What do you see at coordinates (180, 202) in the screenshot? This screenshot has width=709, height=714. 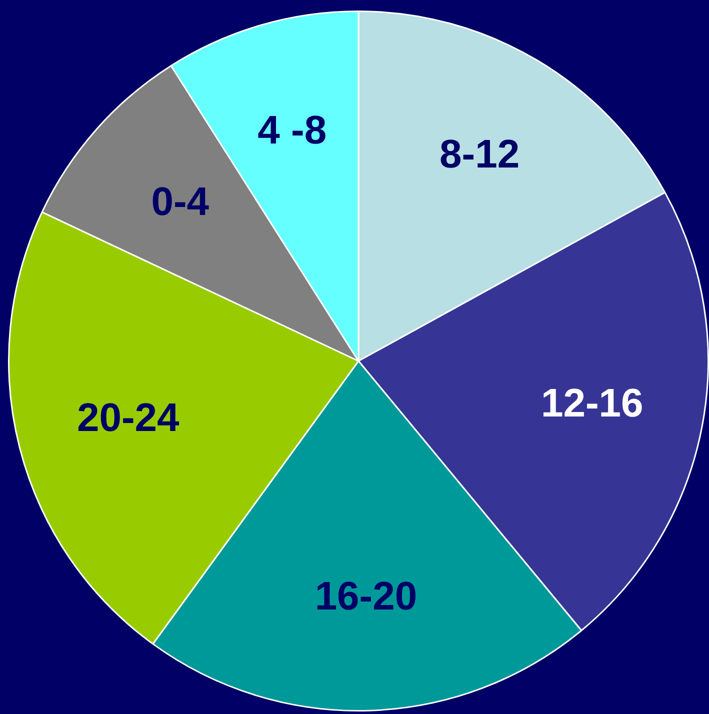 I see `slice-label: 0-4` at bounding box center [180, 202].